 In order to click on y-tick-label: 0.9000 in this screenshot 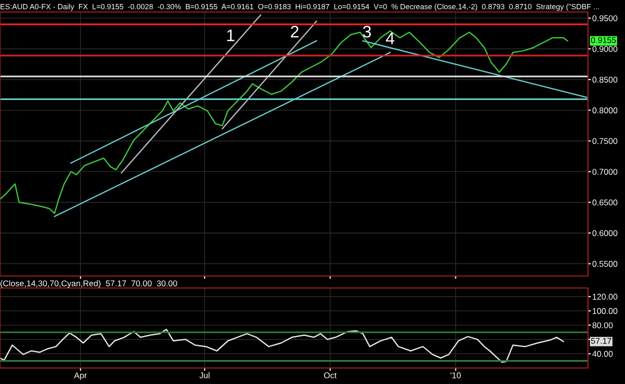, I will do `click(605, 49)`.